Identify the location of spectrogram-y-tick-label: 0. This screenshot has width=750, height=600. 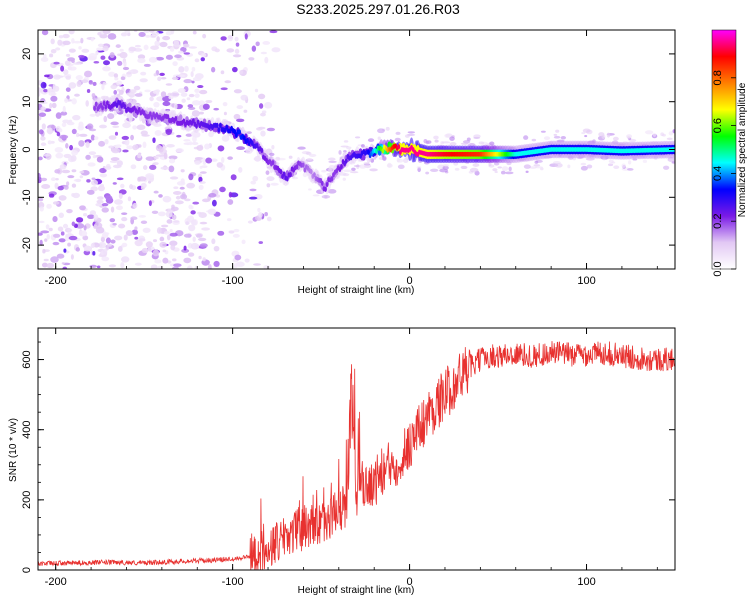
(27, 149).